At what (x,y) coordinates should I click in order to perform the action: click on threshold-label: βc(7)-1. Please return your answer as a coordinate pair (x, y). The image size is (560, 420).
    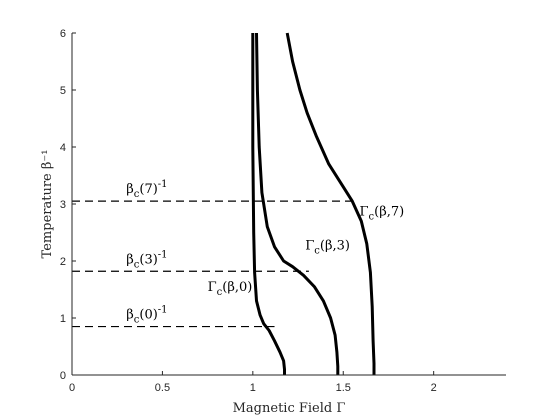
    Looking at the image, I should click on (146, 189).